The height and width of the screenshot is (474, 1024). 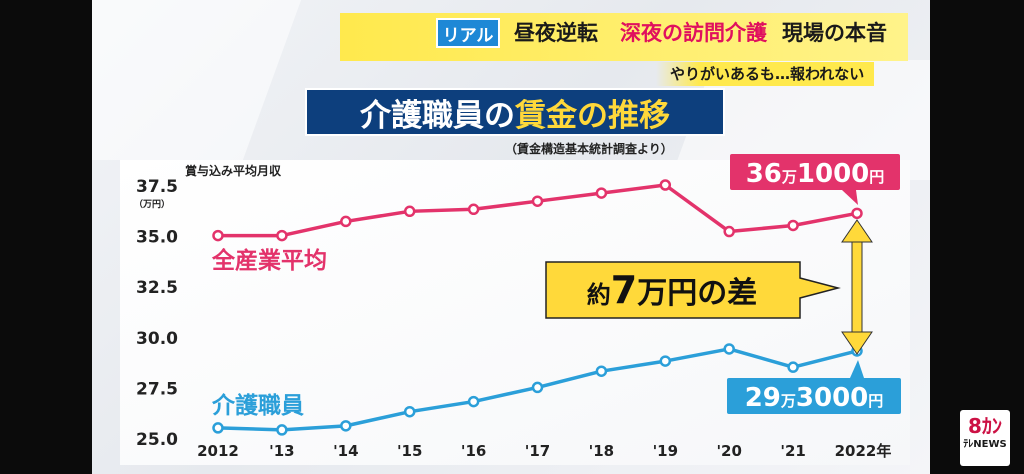 What do you see at coordinates (985, 426) in the screenshot?
I see `logo-top-text: 8ｶﾝ` at bounding box center [985, 426].